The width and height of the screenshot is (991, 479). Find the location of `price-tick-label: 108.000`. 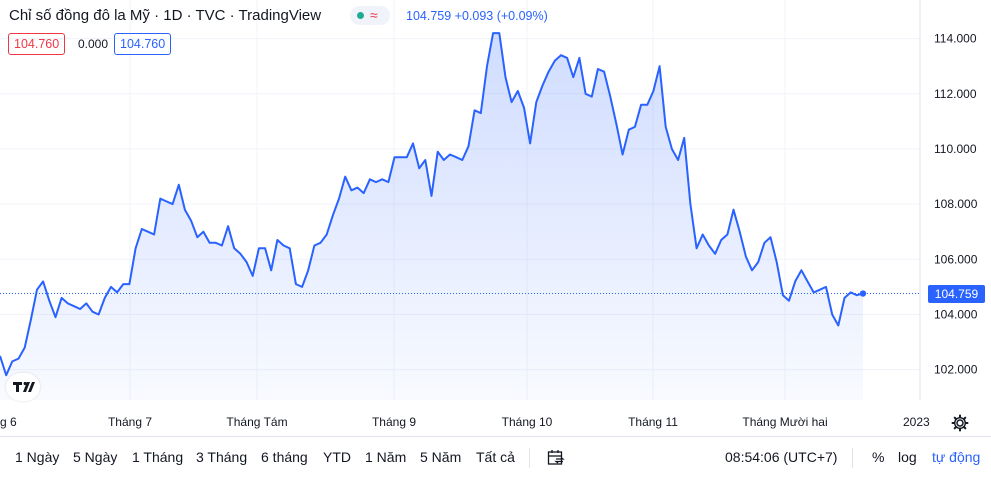

price-tick-label: 108.000 is located at coordinates (956, 204).